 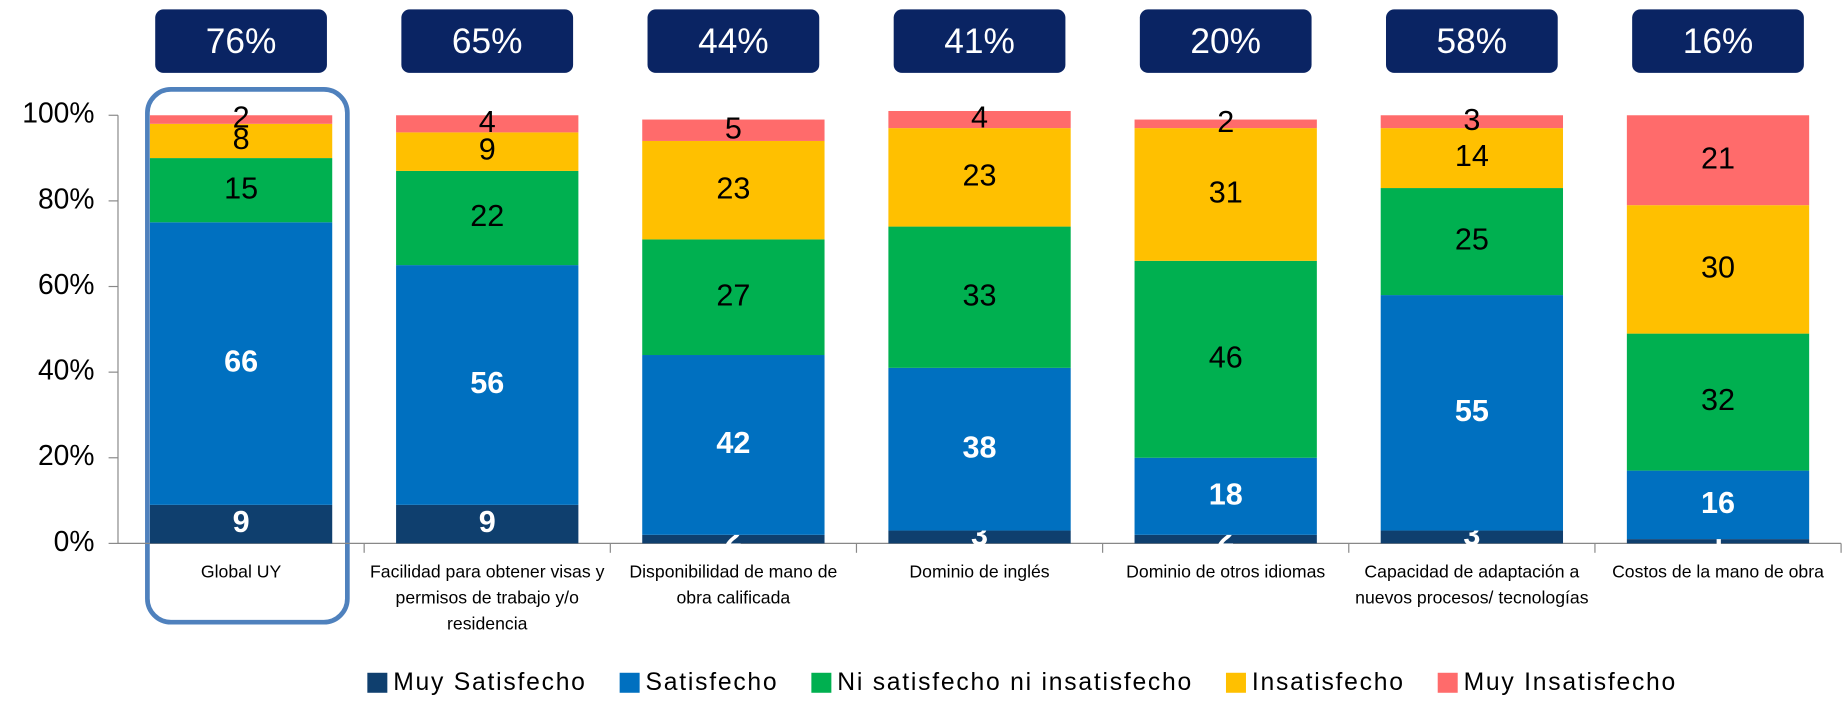 I want to click on data-label: 38, so click(x=980, y=447).